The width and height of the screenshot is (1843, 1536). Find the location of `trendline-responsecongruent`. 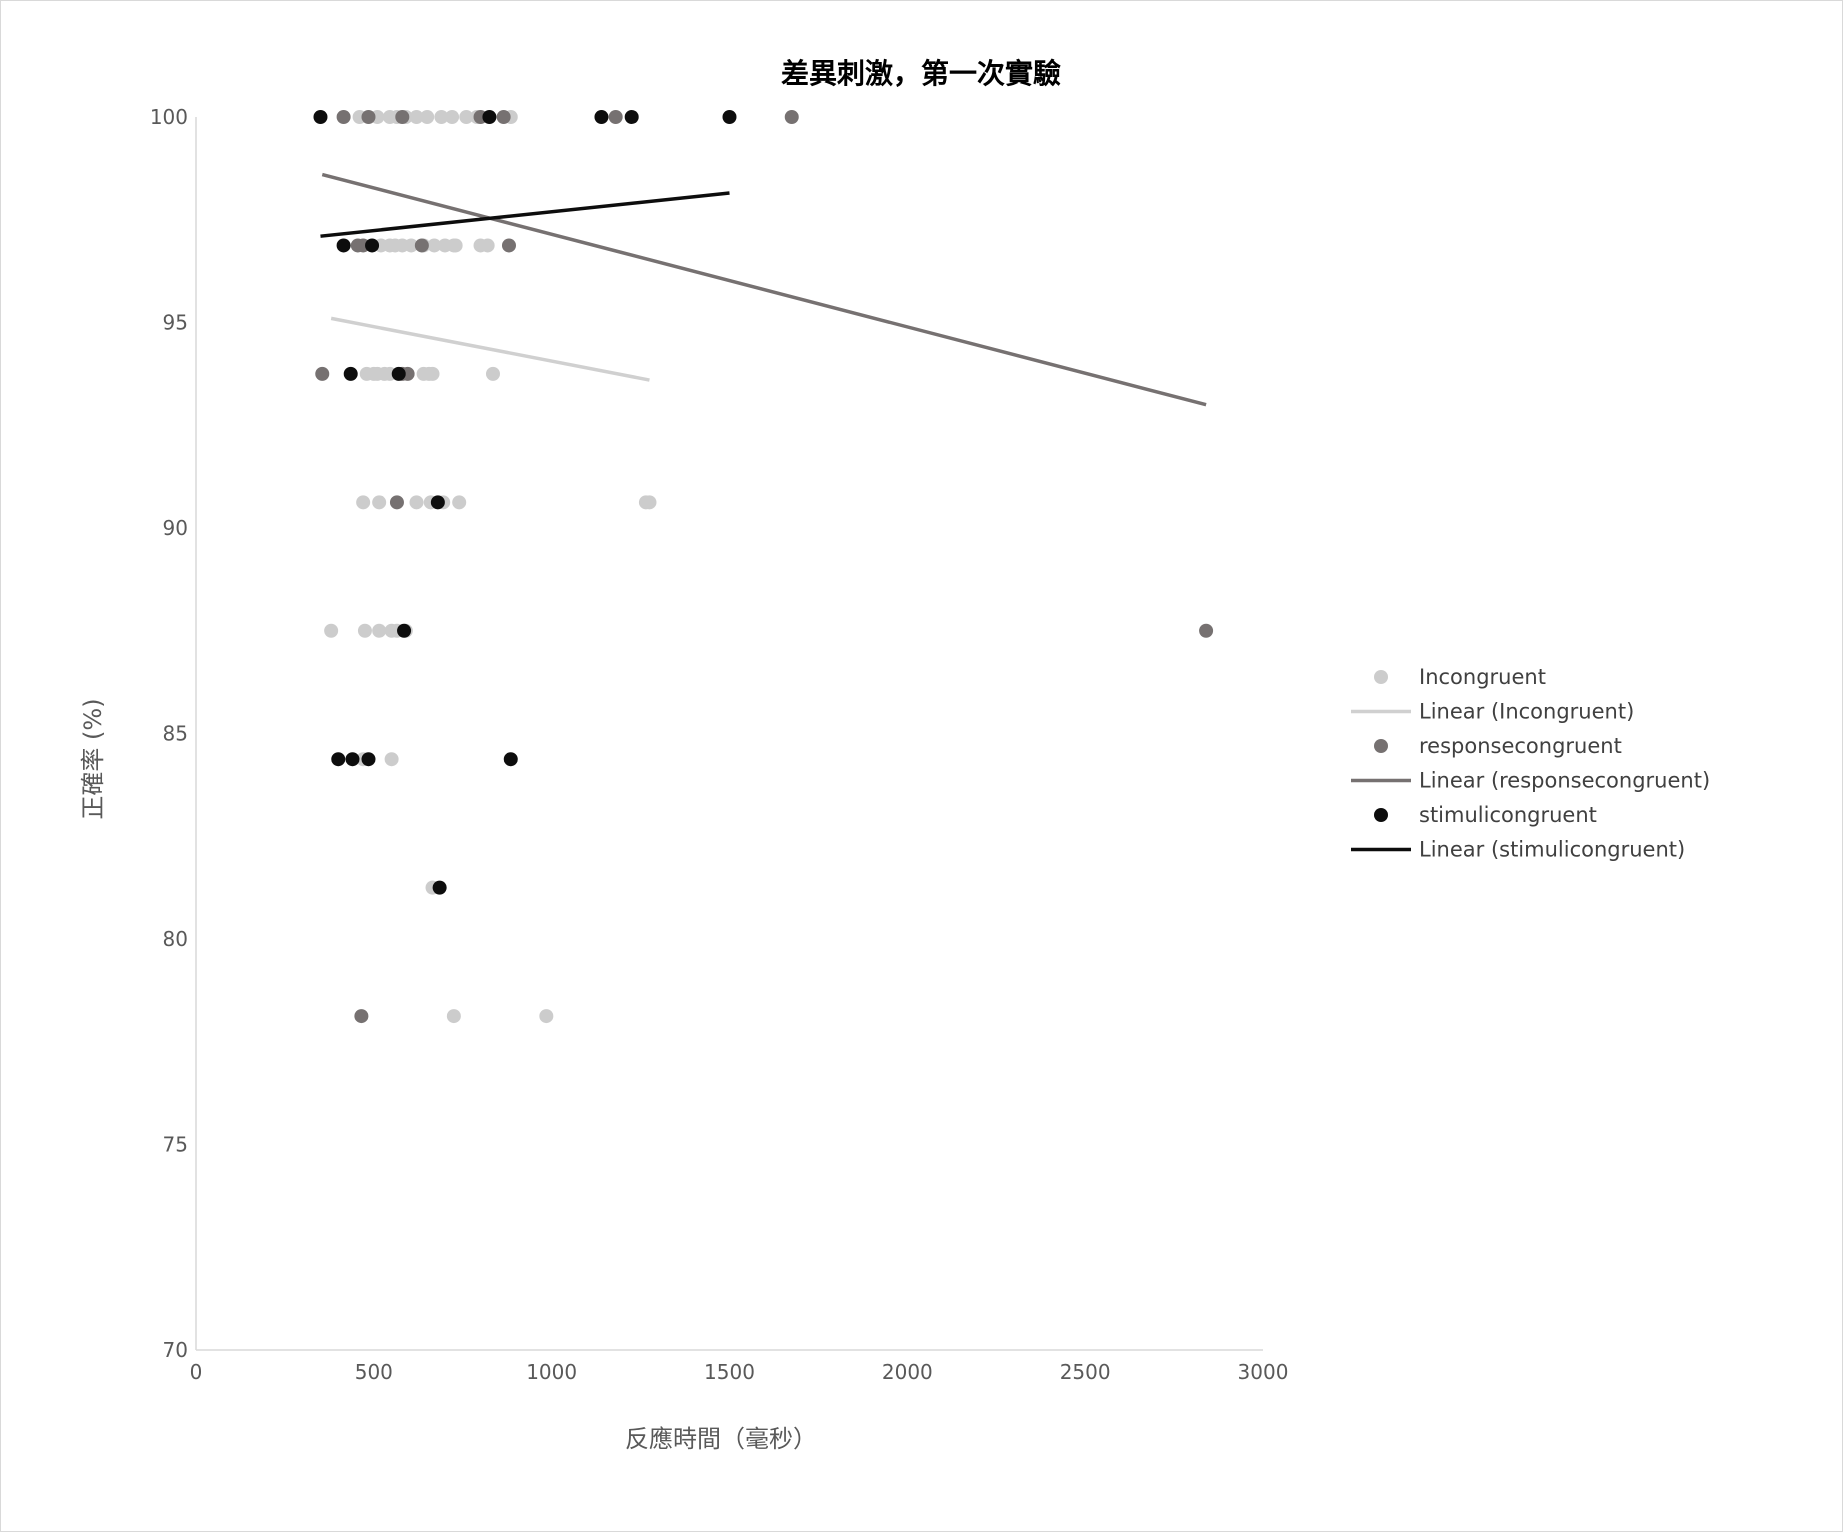

trendline-responsecongruent is located at coordinates (764, 289).